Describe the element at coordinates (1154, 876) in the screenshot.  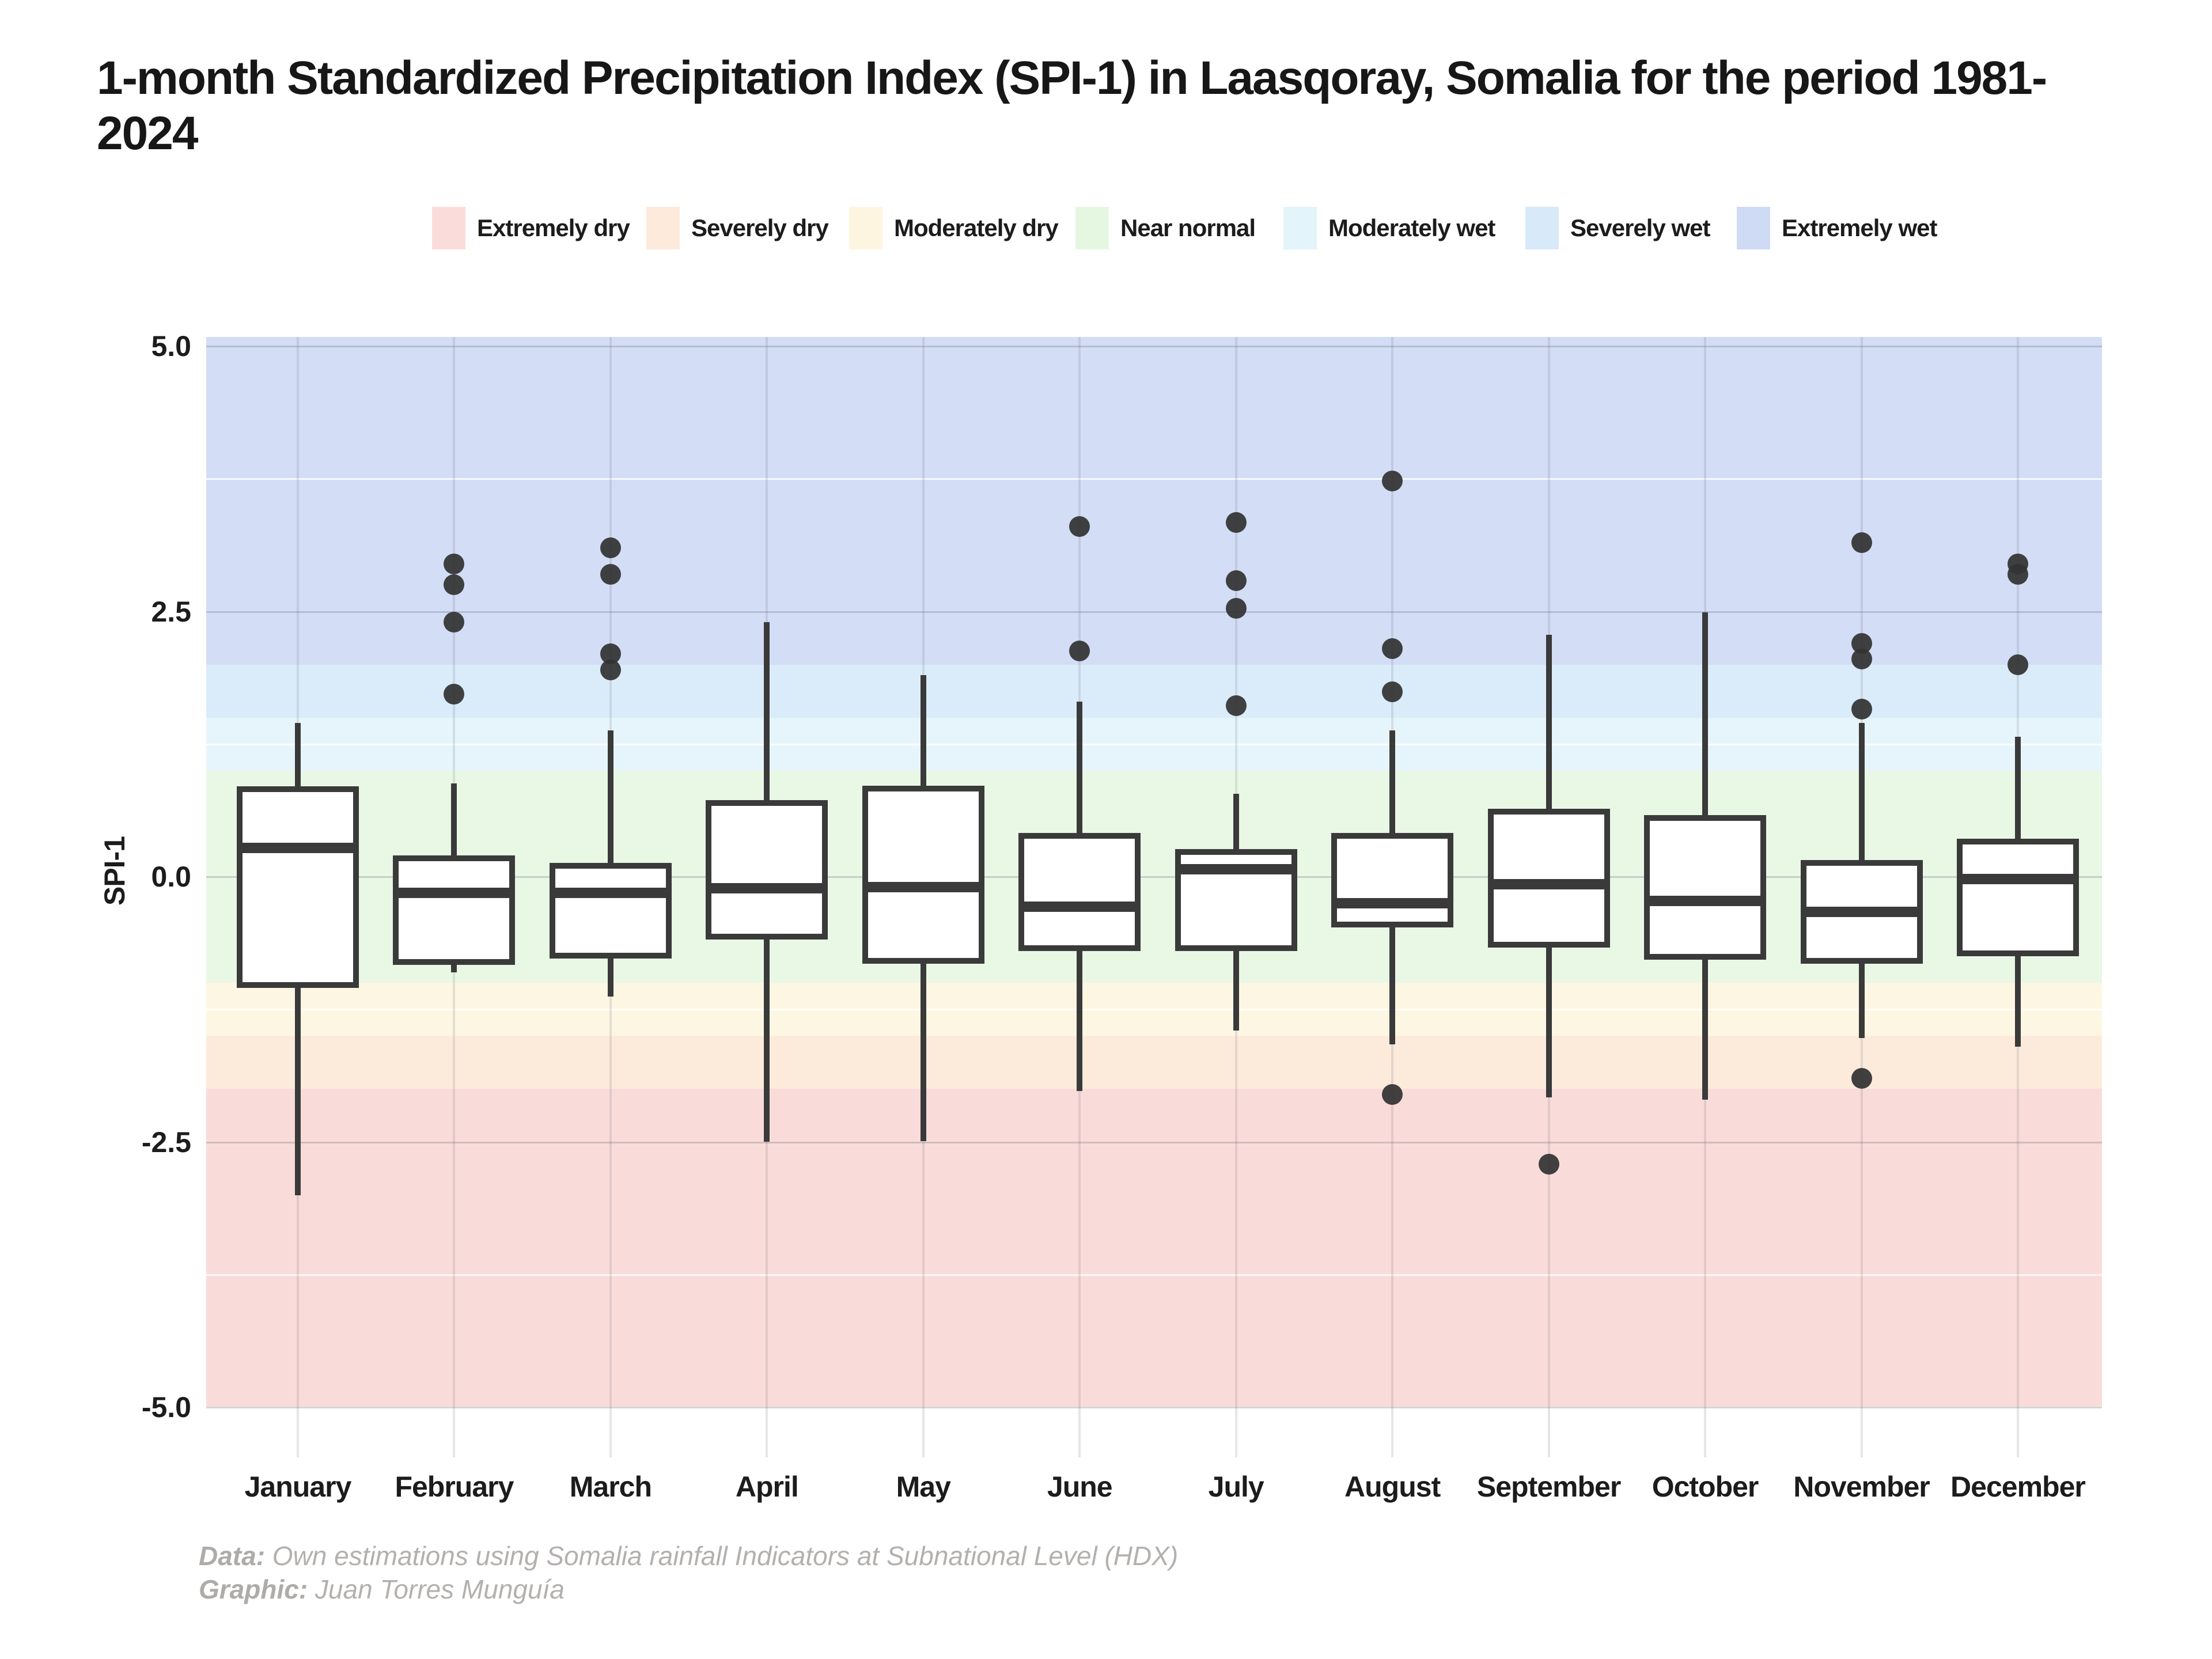
I see `band-near-normal` at that location.